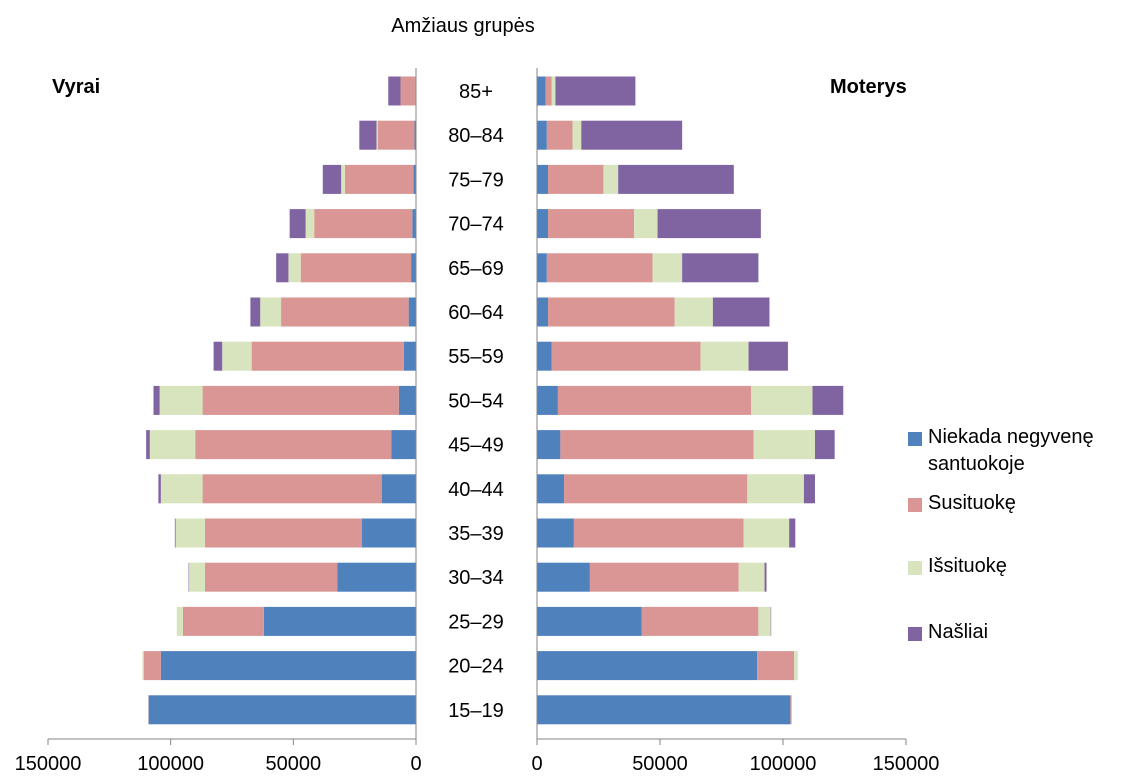 The image size is (1130, 776). What do you see at coordinates (967, 566) in the screenshot?
I see `legend-label: Išsituokę` at bounding box center [967, 566].